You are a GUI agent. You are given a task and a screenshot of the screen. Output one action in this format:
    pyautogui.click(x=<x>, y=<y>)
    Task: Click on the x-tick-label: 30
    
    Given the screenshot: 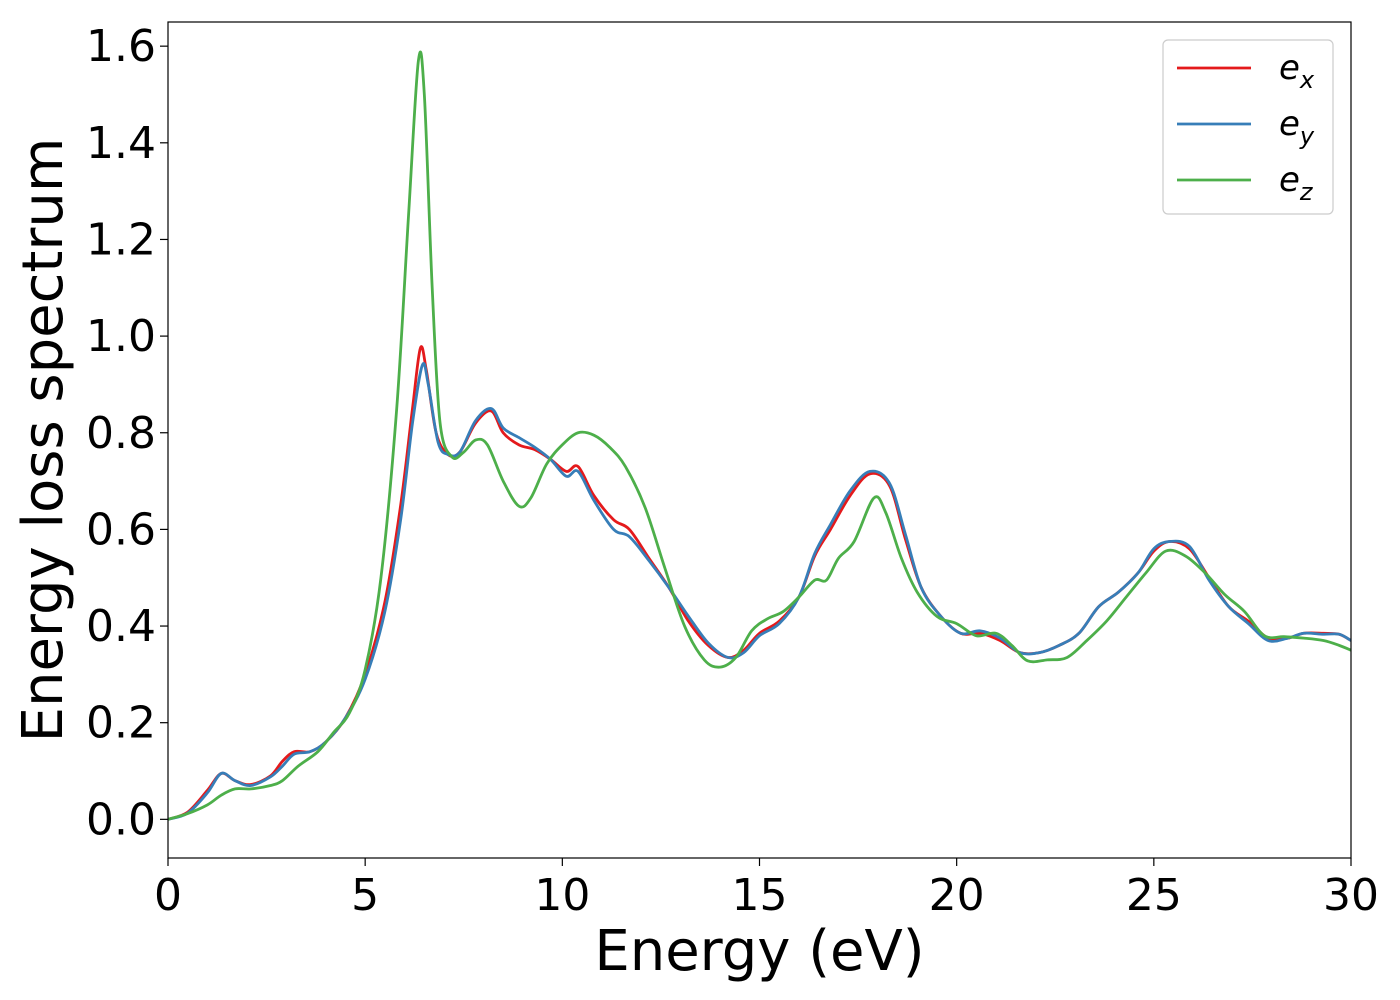 What is the action you would take?
    pyautogui.click(x=1351, y=895)
    